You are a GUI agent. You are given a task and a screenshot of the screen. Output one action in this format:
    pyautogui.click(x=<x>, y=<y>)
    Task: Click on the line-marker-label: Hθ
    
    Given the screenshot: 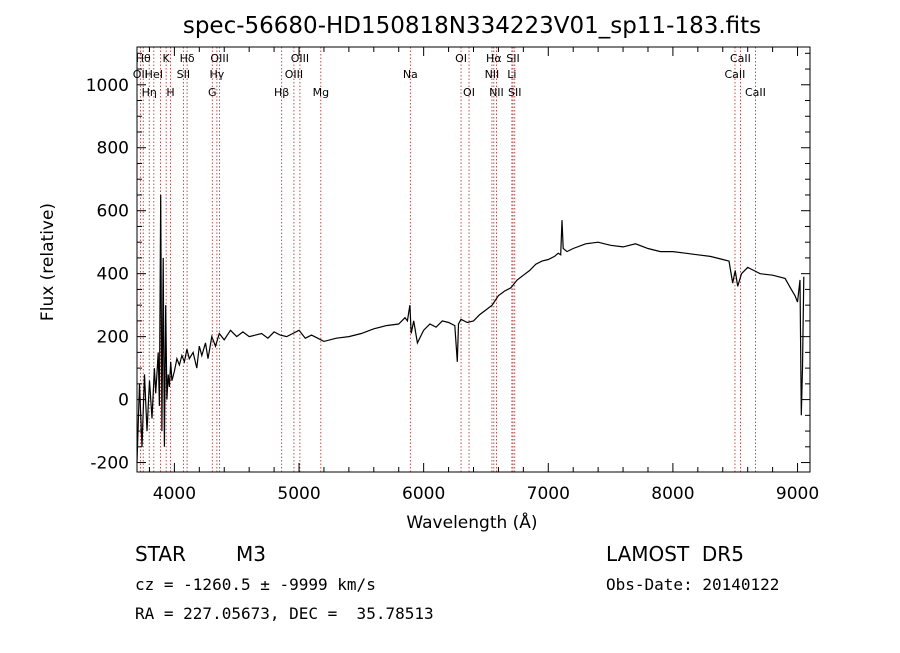 What is the action you would take?
    pyautogui.click(x=143, y=58)
    